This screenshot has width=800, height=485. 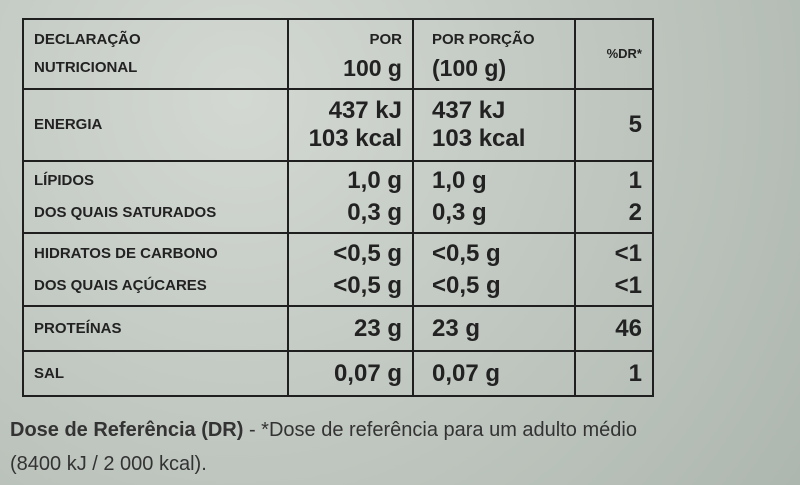 I want to click on cell-text: POR, so click(x=385, y=39).